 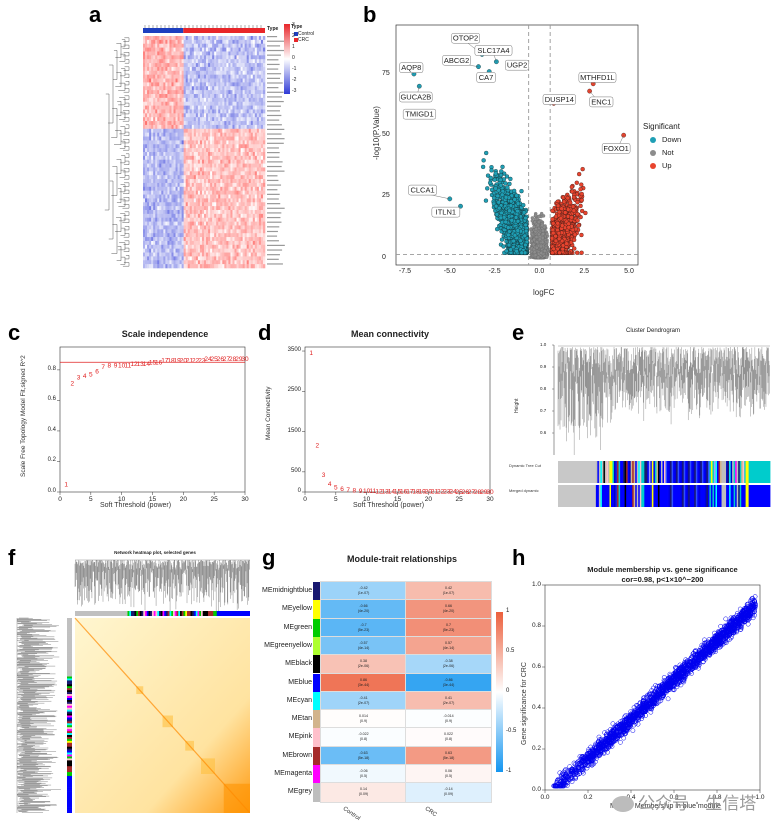 What do you see at coordinates (293, 58) in the screenshot?
I see `heatmap-scale-tick: 0` at bounding box center [293, 58].